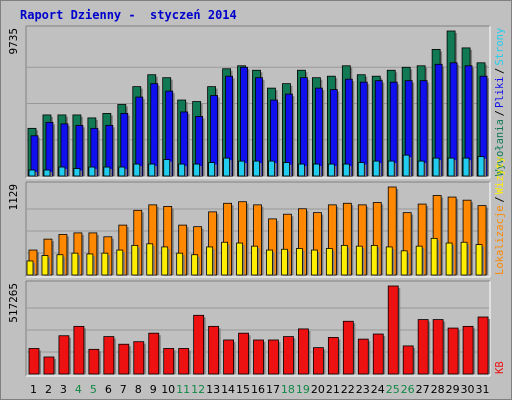 The width and height of the screenshot is (512, 400). What do you see at coordinates (500, 113) in the screenshot?
I see `legend-top-1: /` at bounding box center [500, 113].